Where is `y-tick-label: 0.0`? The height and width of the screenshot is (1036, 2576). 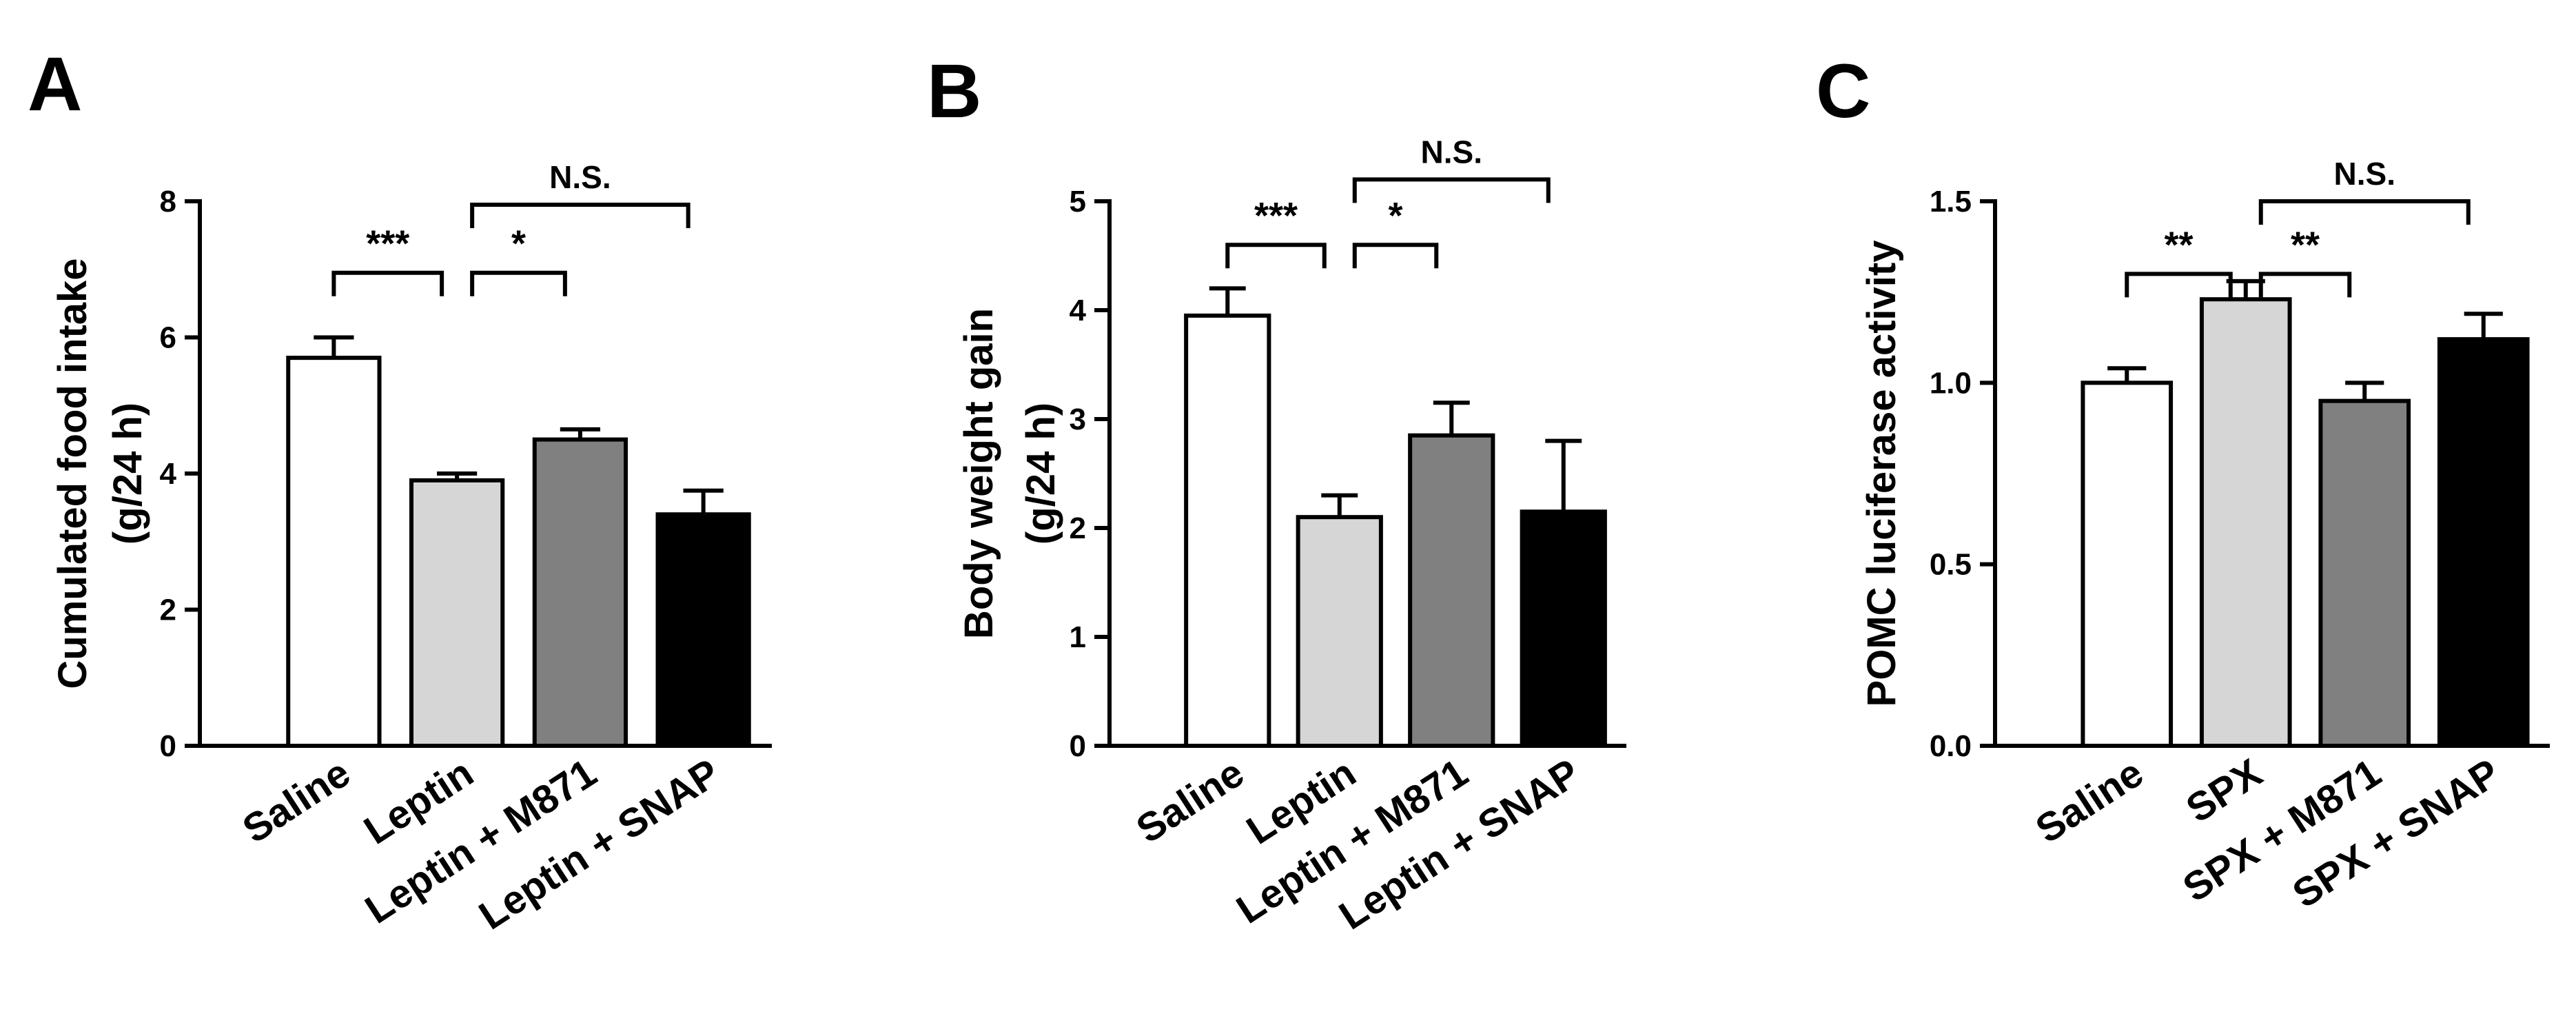 y-tick-label: 0.0 is located at coordinates (1951, 746).